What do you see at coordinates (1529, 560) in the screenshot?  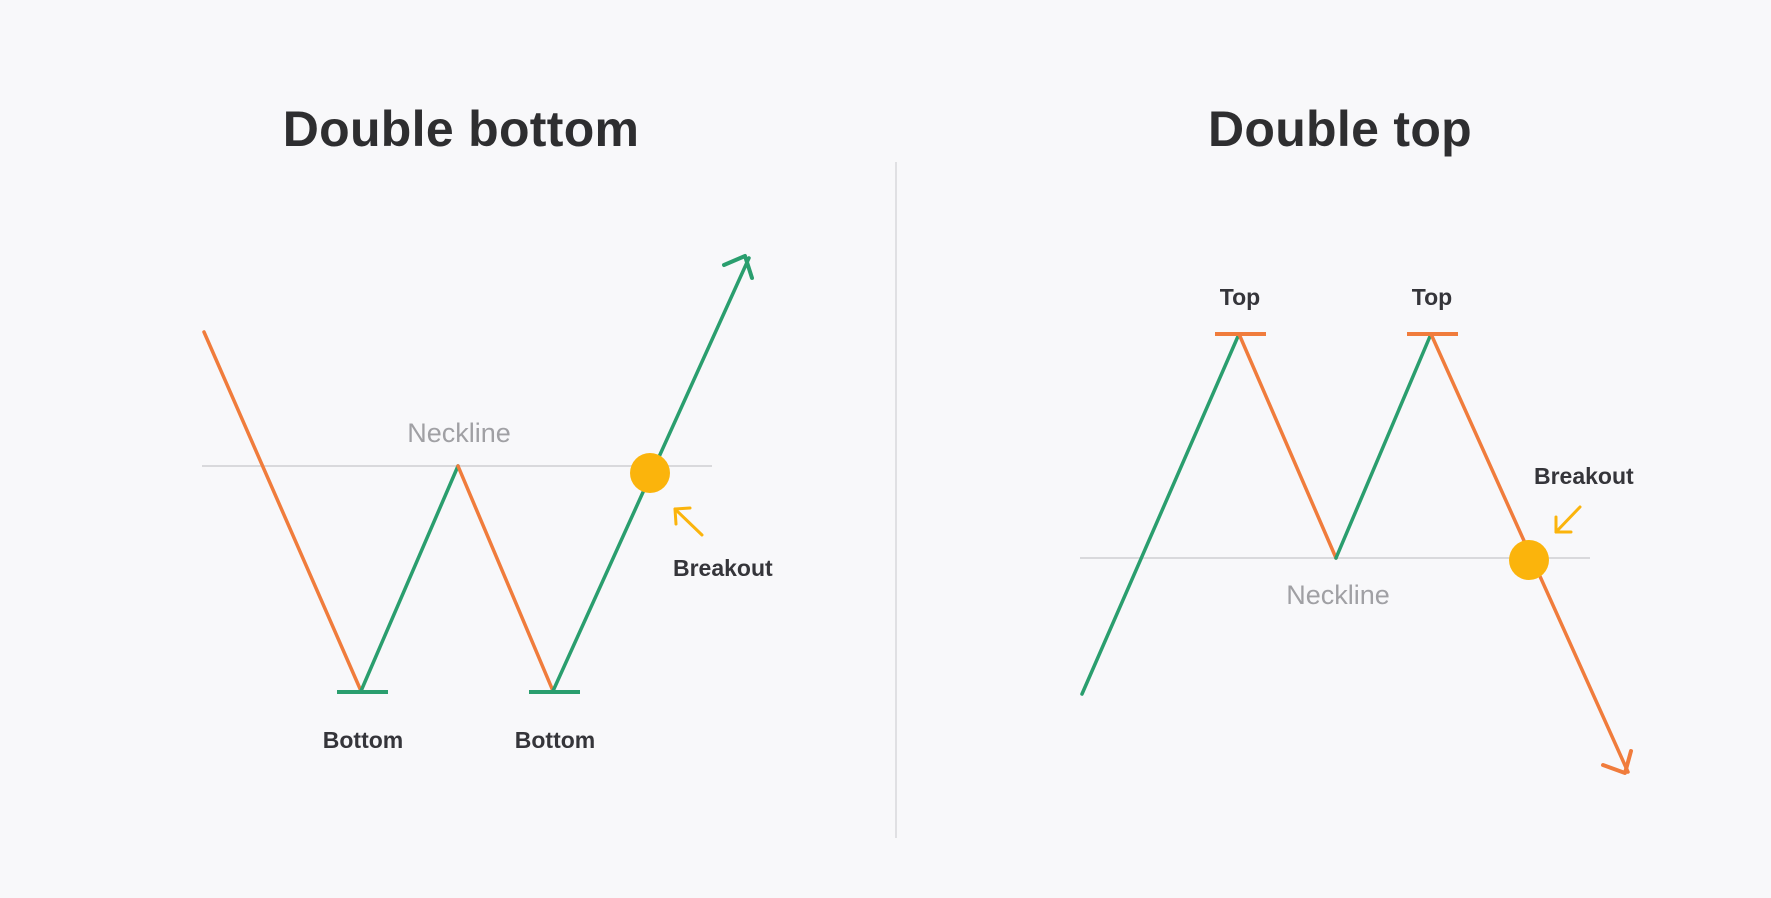 I see `breakdown-point-marker` at bounding box center [1529, 560].